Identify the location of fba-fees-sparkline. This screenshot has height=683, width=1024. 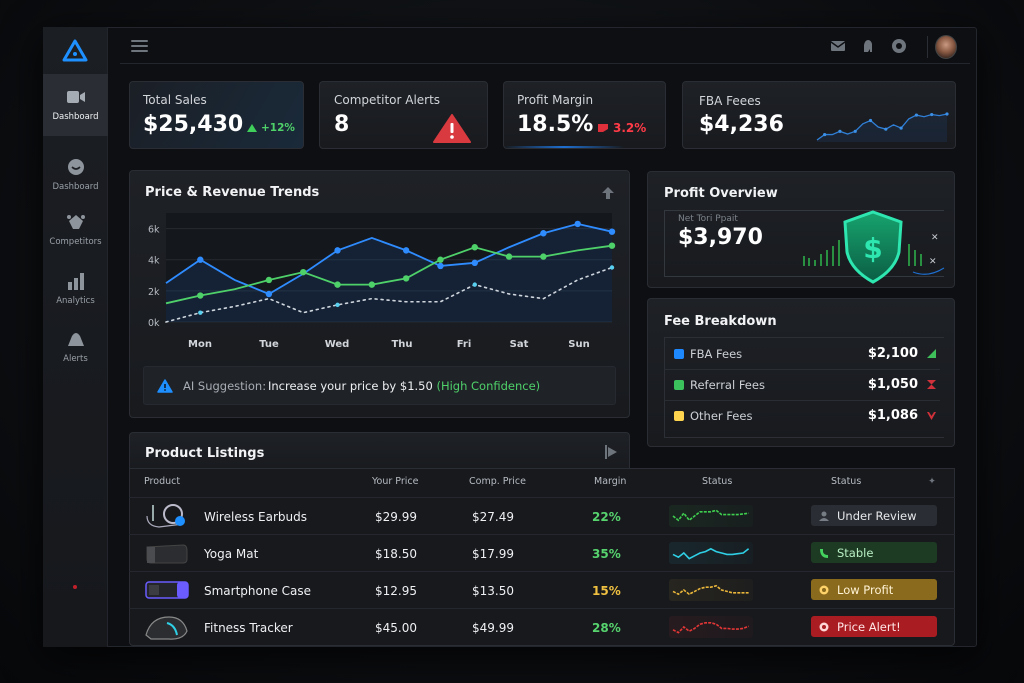
(882, 127).